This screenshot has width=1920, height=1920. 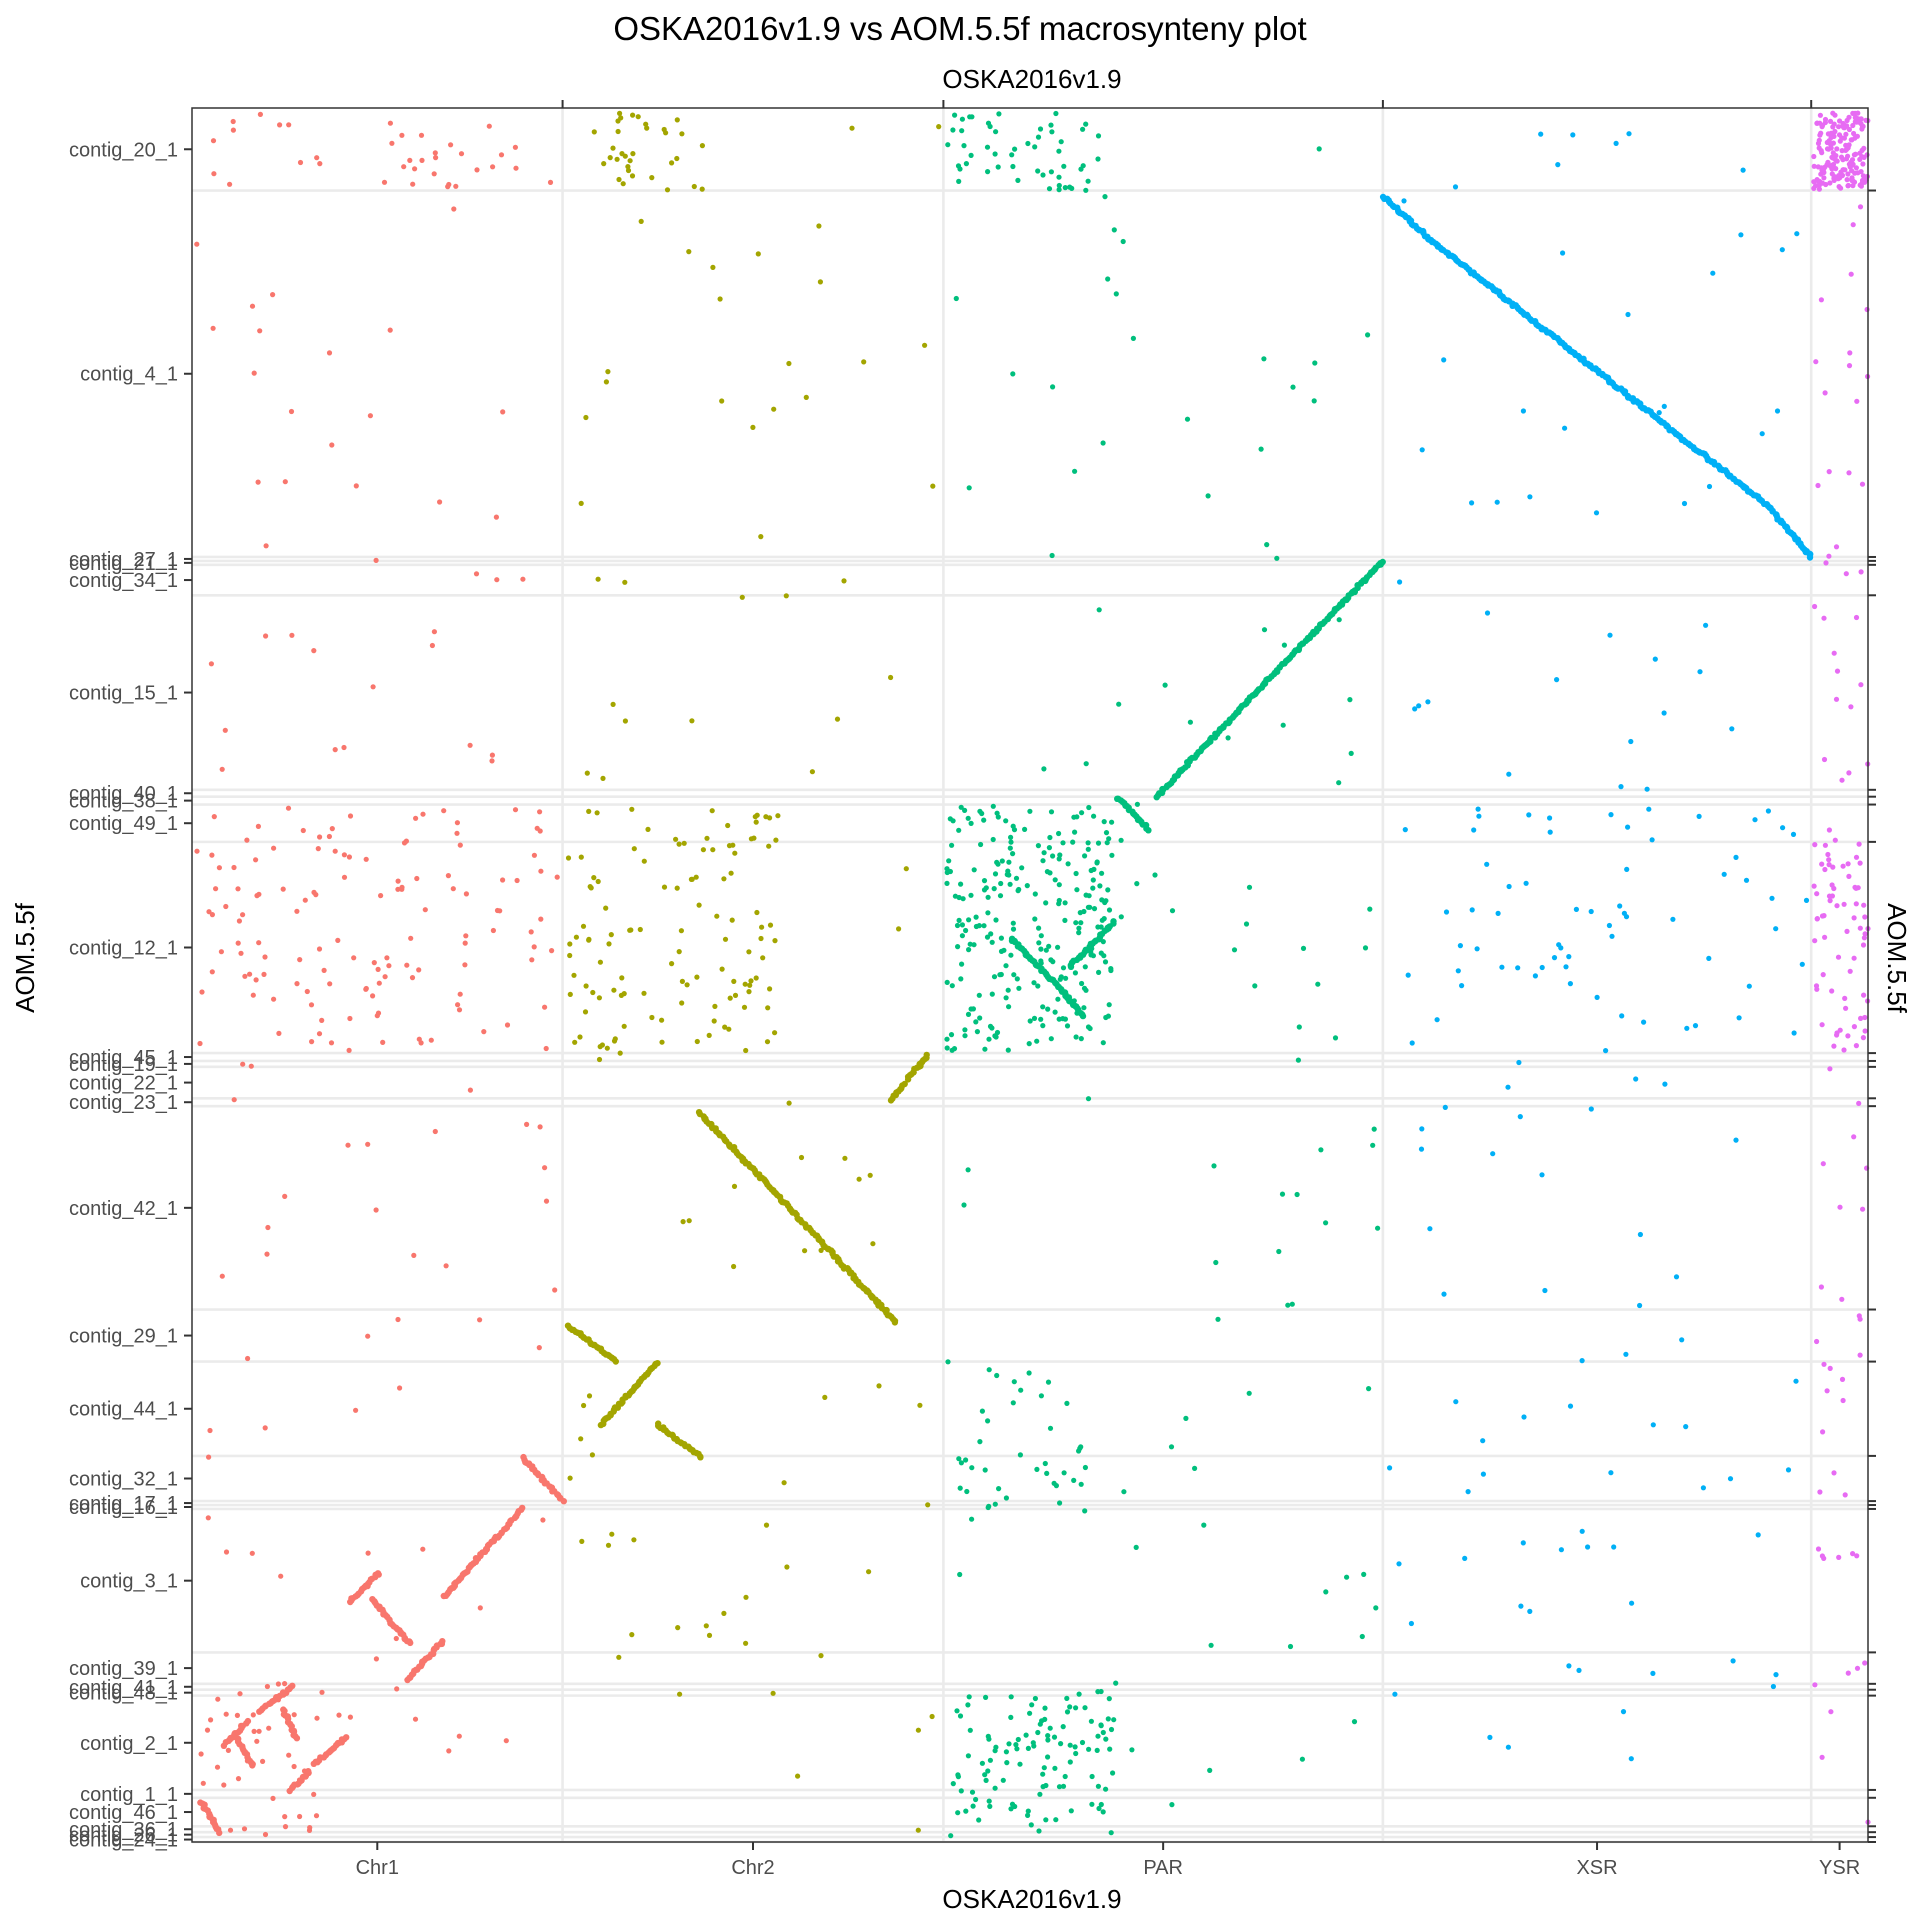 What do you see at coordinates (123, 581) in the screenshot?
I see `y-tick-label-contig_34_1: contig_34_1` at bounding box center [123, 581].